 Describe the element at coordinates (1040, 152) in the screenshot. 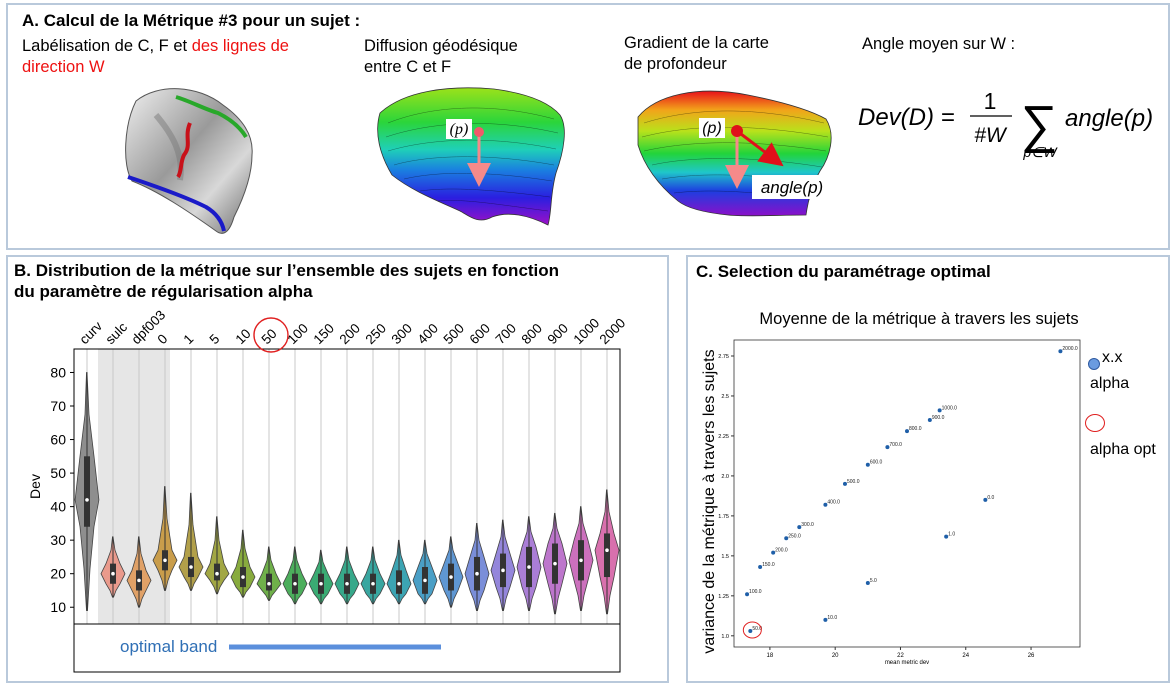

I see `formula-sum-index: p∈W` at that location.